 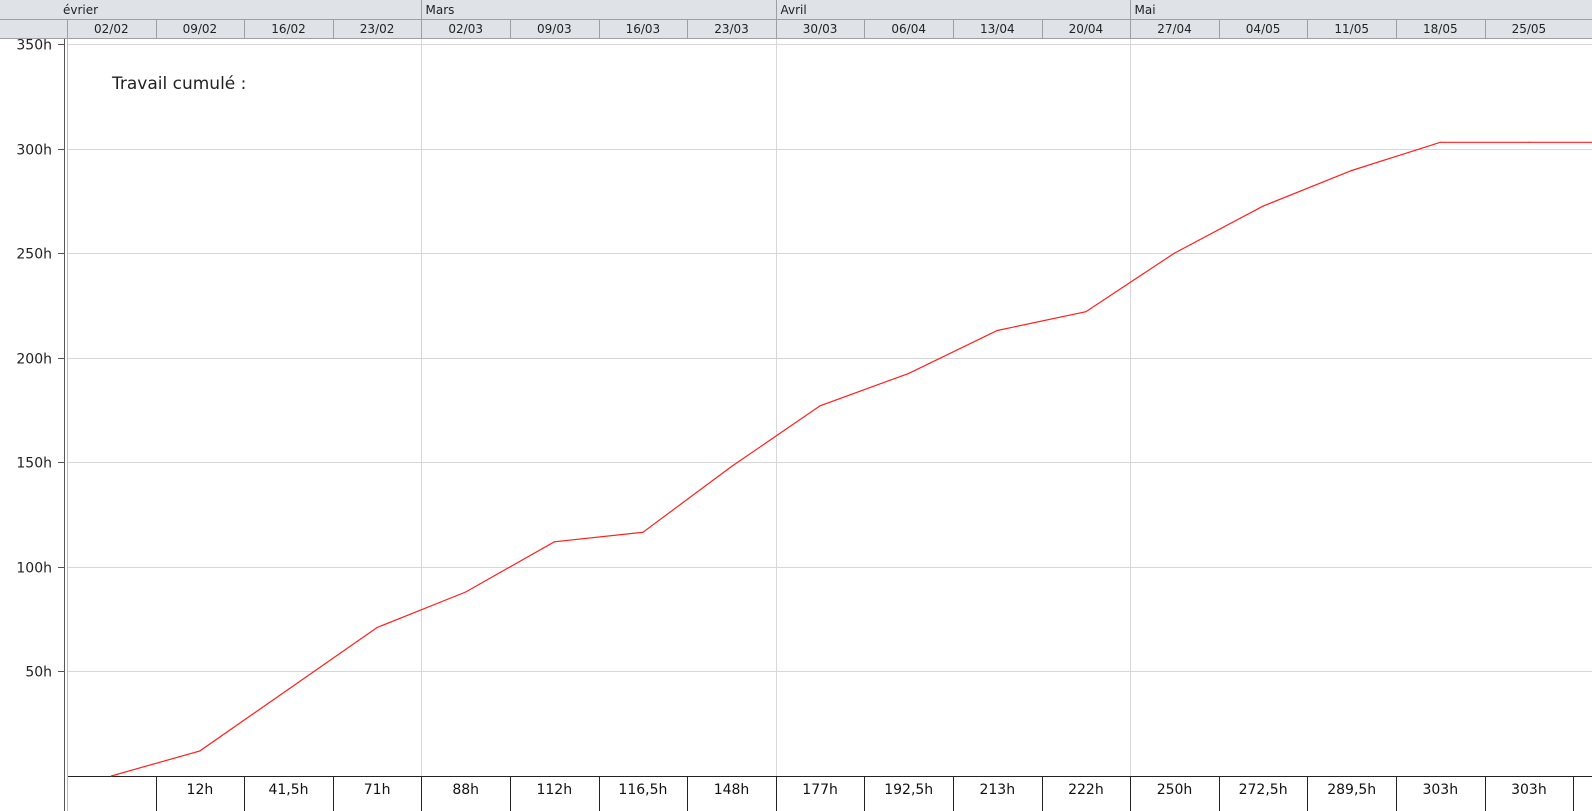 I want to click on y-tick-label: 100h, so click(x=34, y=569).